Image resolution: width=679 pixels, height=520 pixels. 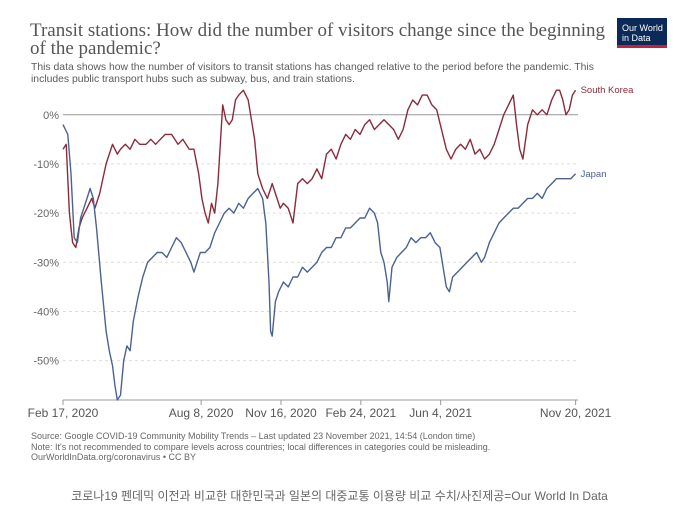 I want to click on y-tick-label: 0%, so click(x=51, y=116).